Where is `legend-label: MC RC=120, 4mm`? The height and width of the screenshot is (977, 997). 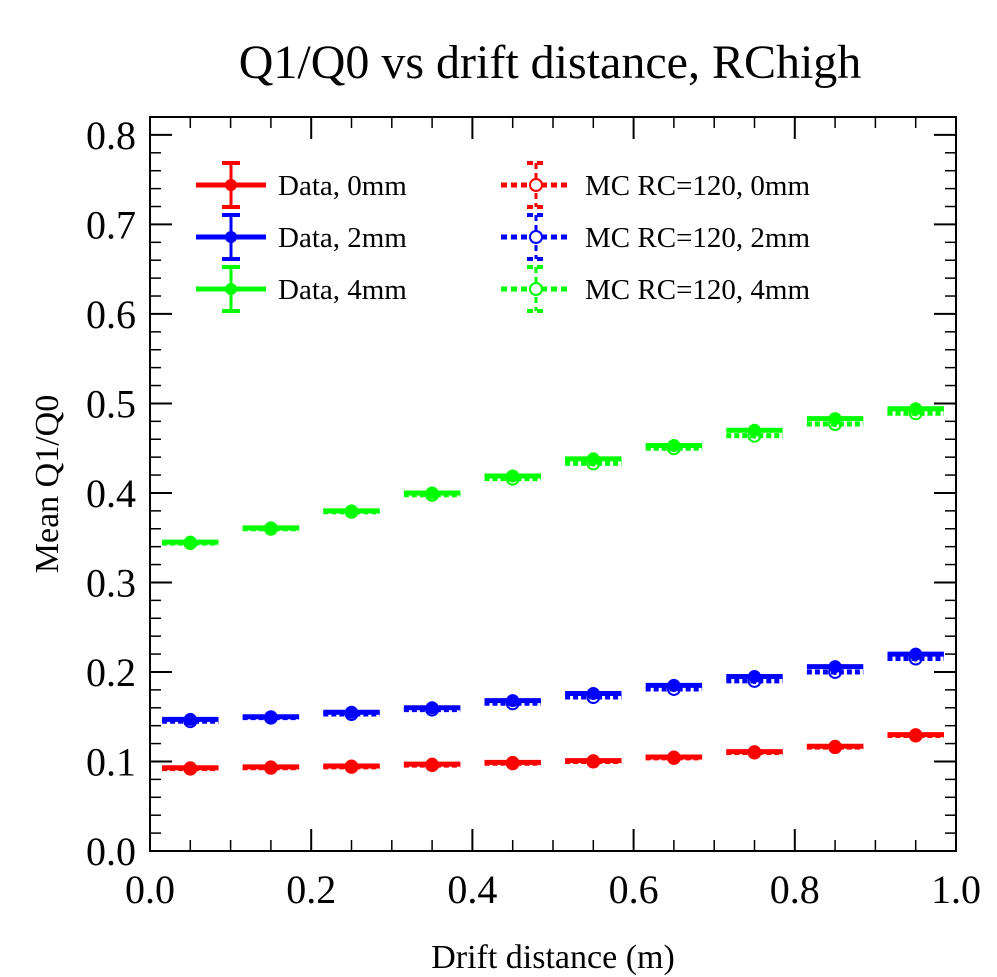
legend-label: MC RC=120, 4mm is located at coordinates (697, 290).